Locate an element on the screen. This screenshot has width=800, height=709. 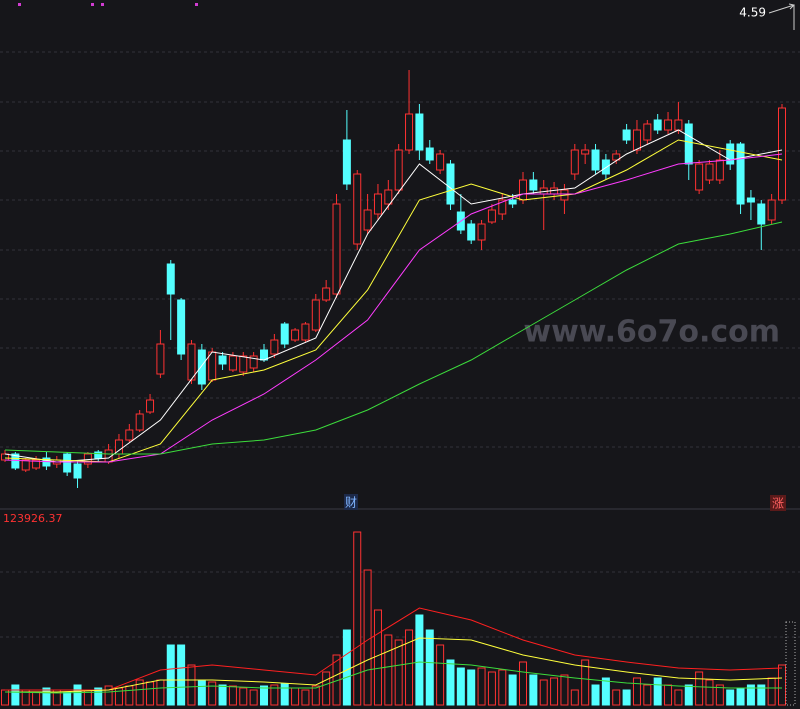
volume-max-label: 123926.37 is located at coordinates (33, 518).